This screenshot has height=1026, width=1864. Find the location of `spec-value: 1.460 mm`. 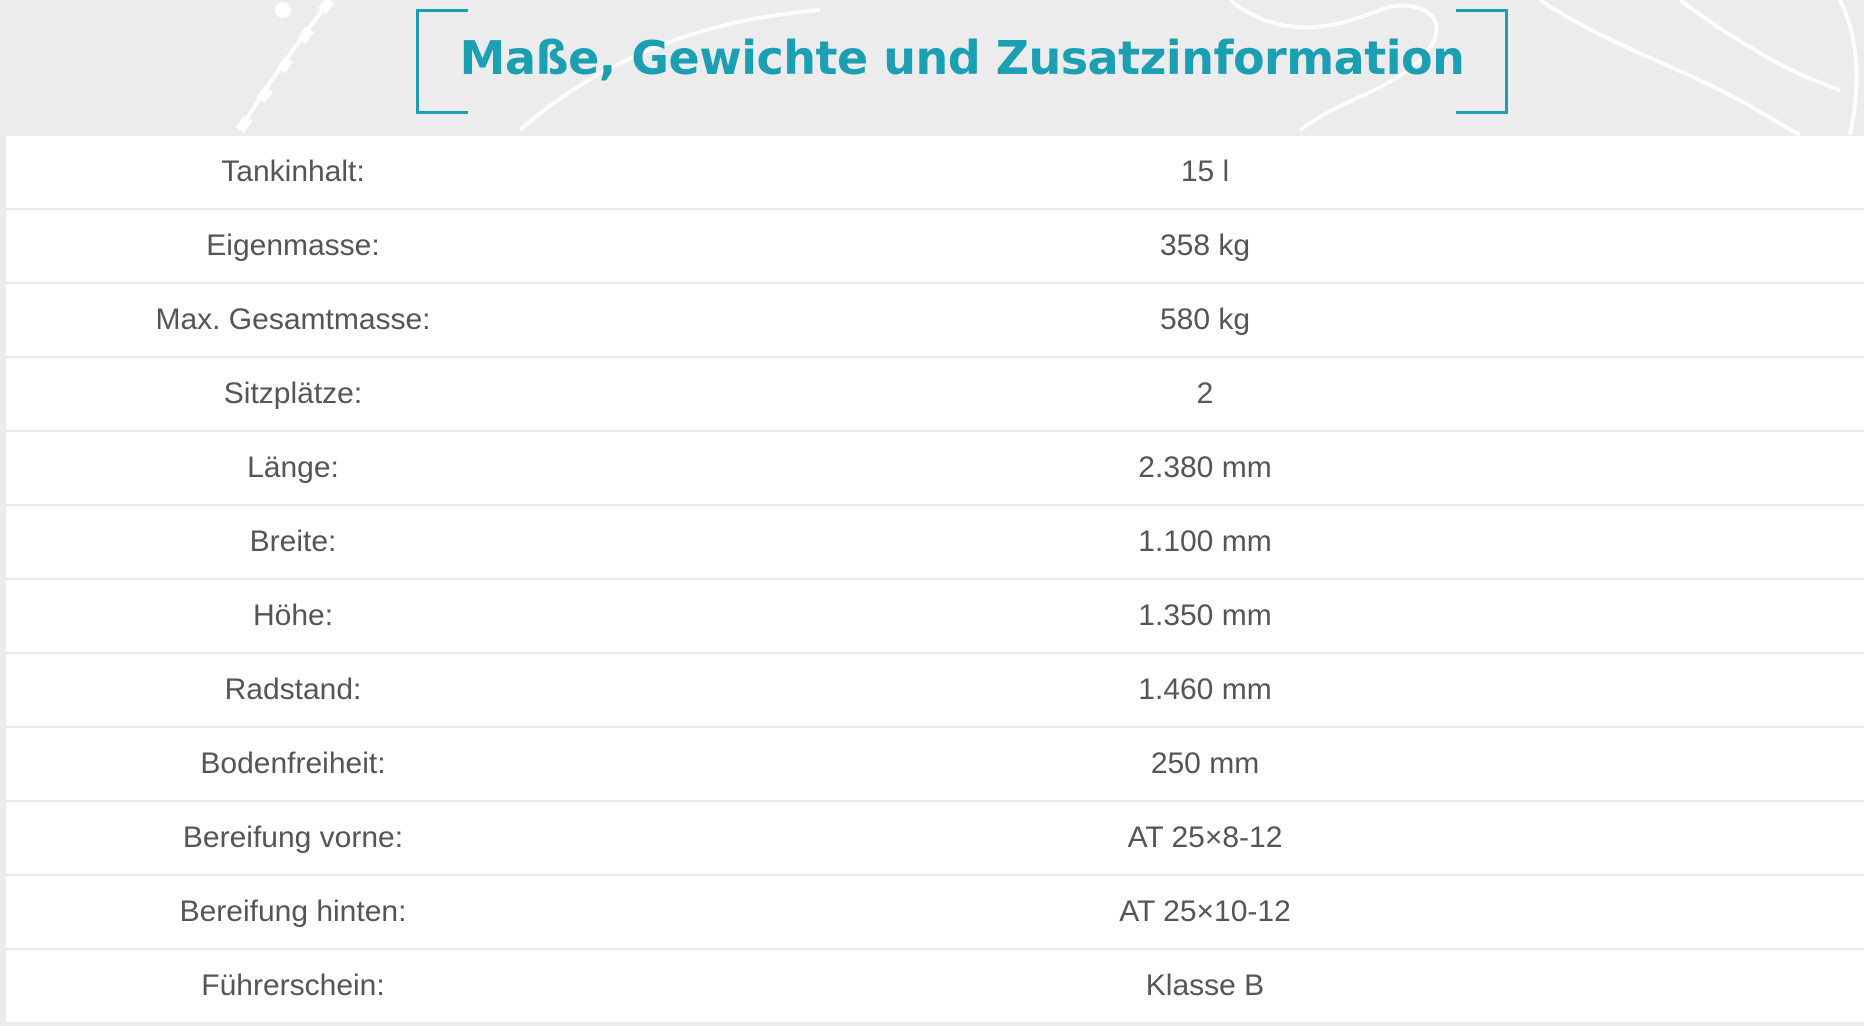

spec-value: 1.460 mm is located at coordinates (1205, 689).